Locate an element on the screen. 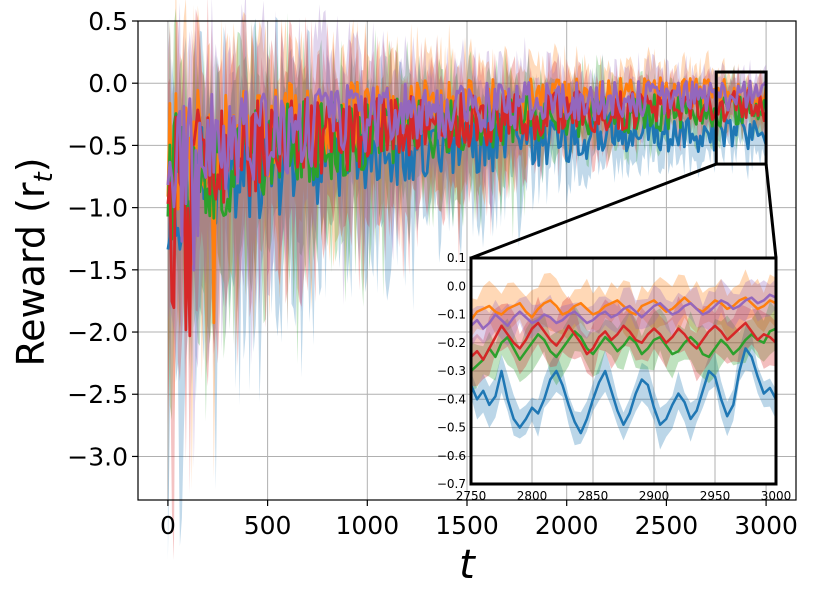 The width and height of the screenshot is (814, 597). main-ytick-label: −3.0 is located at coordinates (97, 456).